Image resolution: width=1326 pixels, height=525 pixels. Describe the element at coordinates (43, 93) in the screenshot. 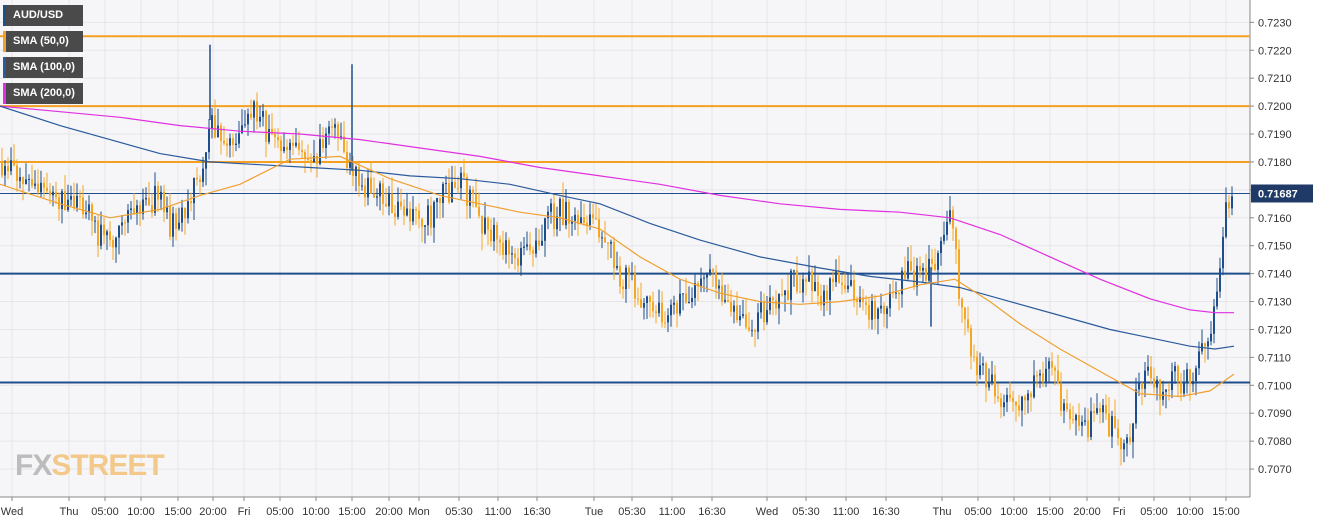

I see `legend-item-sma200: SMA (200,0)` at that location.